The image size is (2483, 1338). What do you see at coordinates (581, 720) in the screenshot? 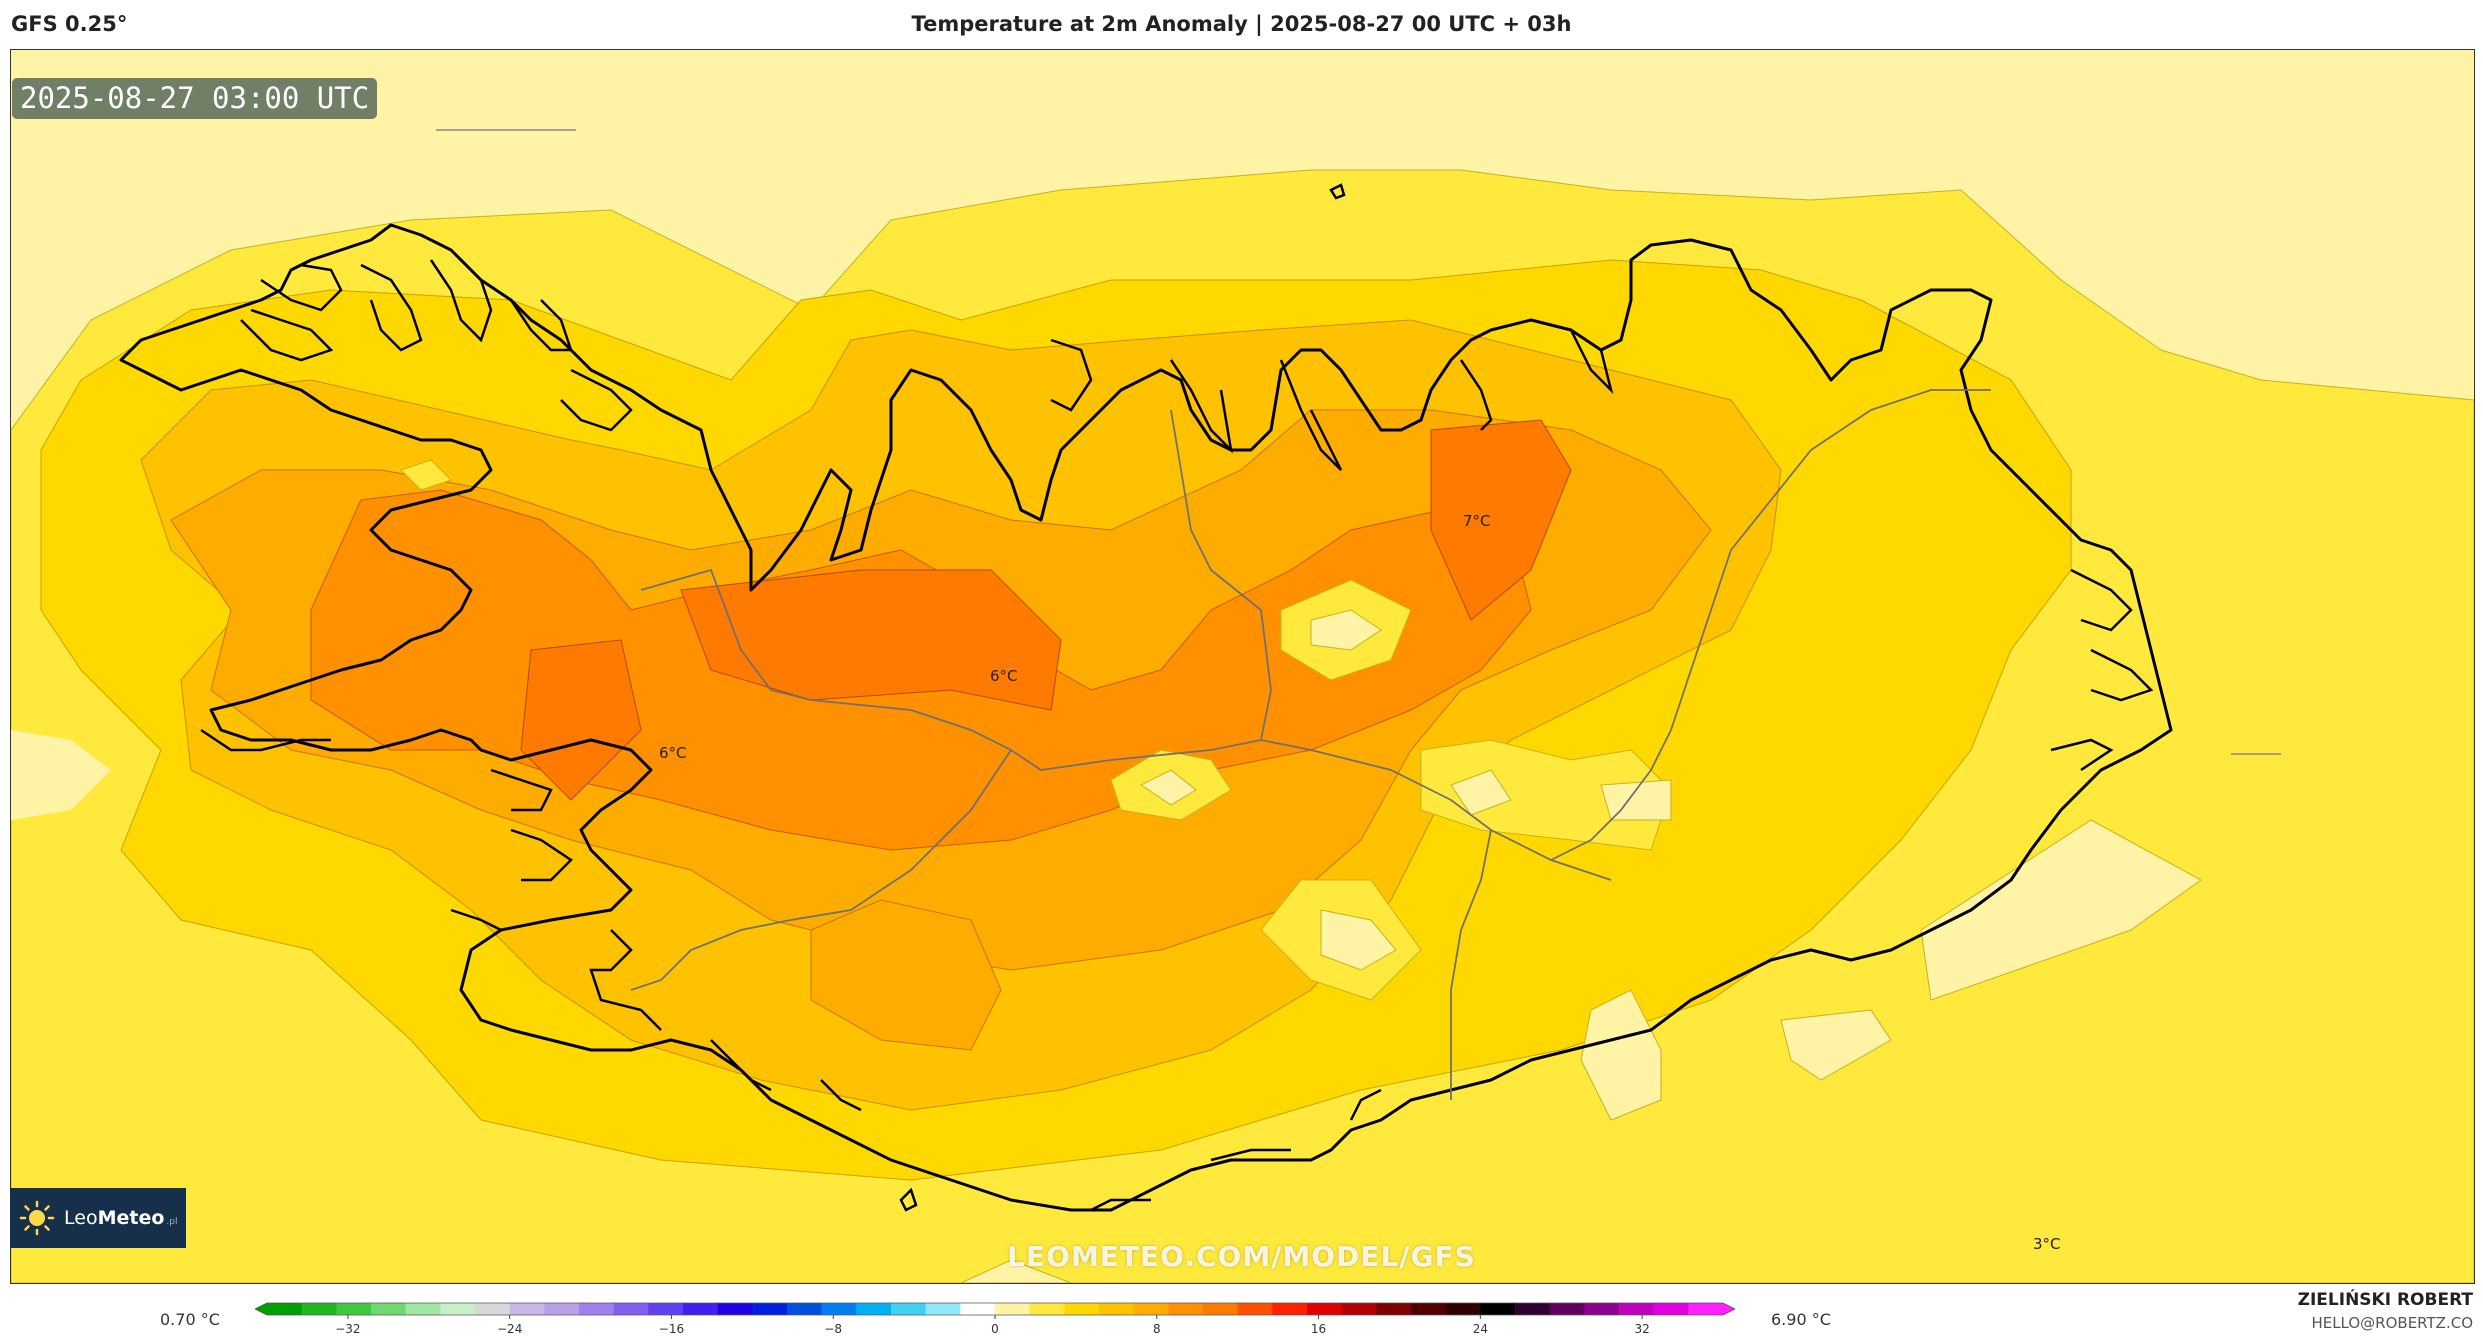
I see `field-level-7-8-southwest` at bounding box center [581, 720].